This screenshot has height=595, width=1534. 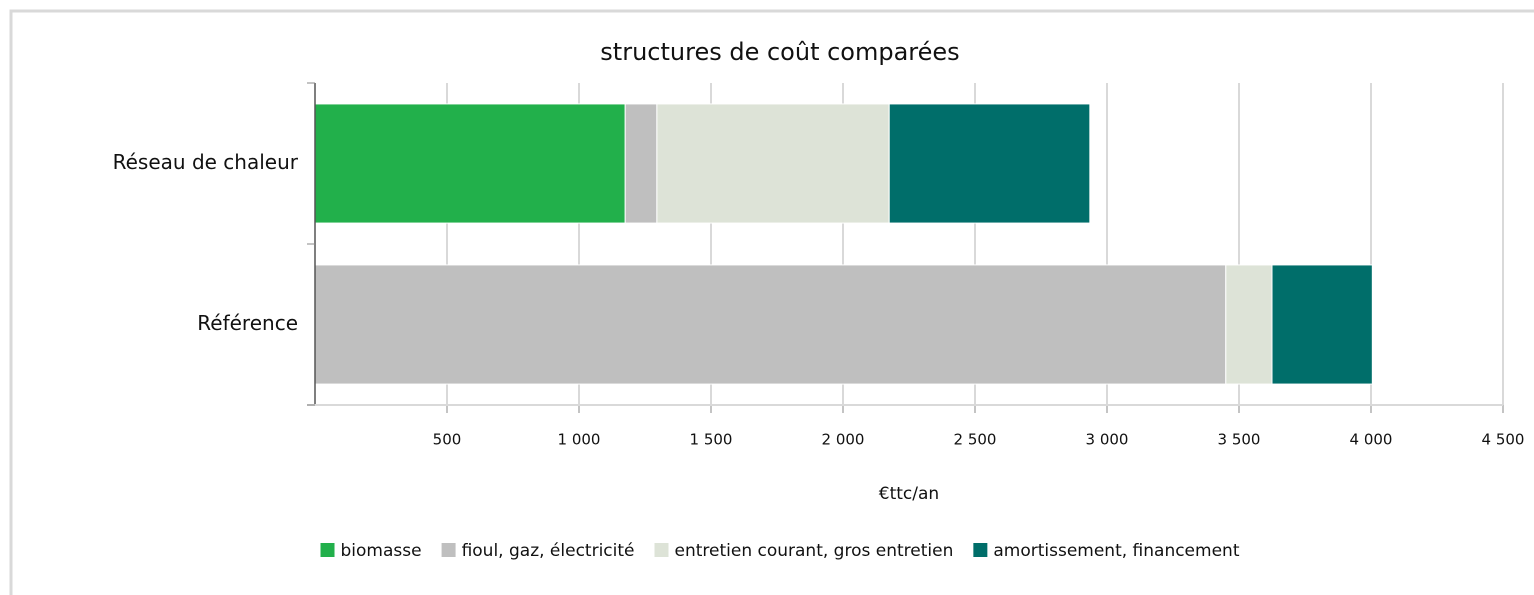 I want to click on x-tick-label: 4 500, so click(x=1503, y=440).